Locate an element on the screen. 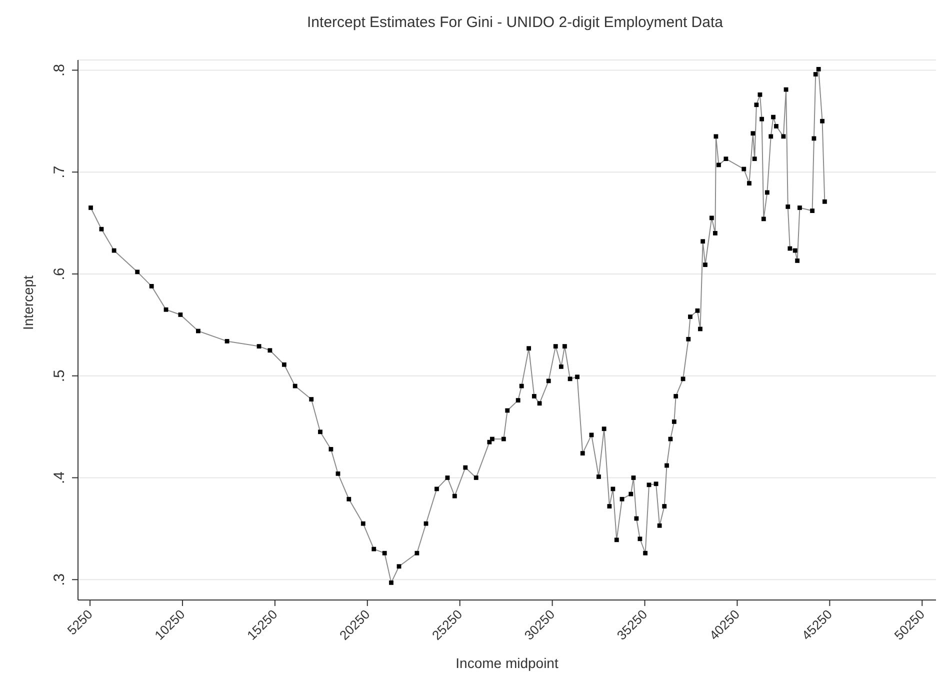 The width and height of the screenshot is (946, 698). y-tick-label: .6 is located at coordinates (59, 274).